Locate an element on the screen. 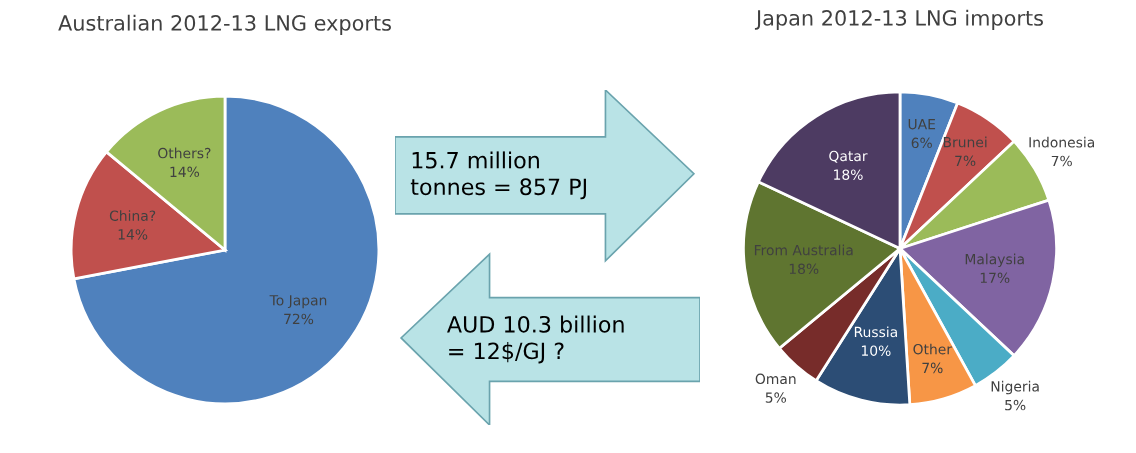 This screenshot has height=453, width=1136. slice-label: To Japan is located at coordinates (298, 302).